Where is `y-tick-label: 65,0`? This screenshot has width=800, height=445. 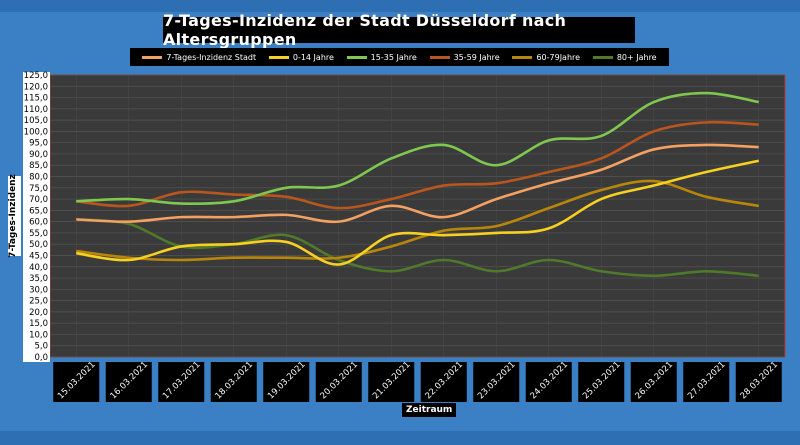 y-tick-label: 65,0 is located at coordinates (38, 211).